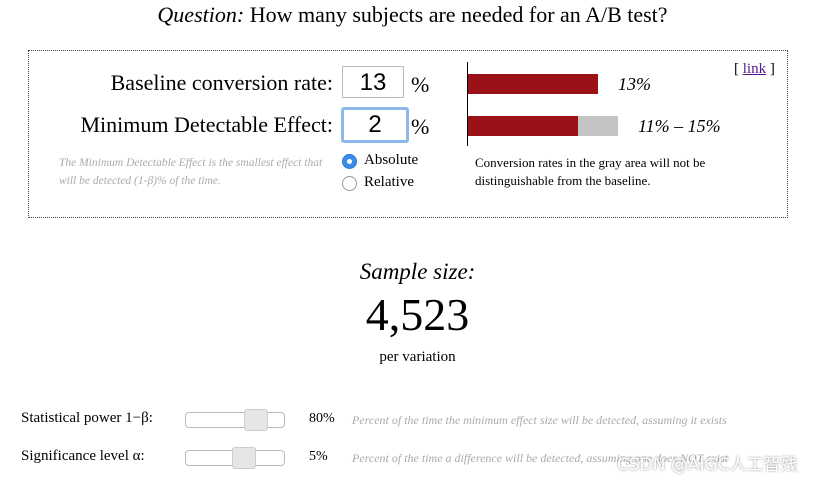  Describe the element at coordinates (420, 126) in the screenshot. I see `mde-unit: %` at that location.